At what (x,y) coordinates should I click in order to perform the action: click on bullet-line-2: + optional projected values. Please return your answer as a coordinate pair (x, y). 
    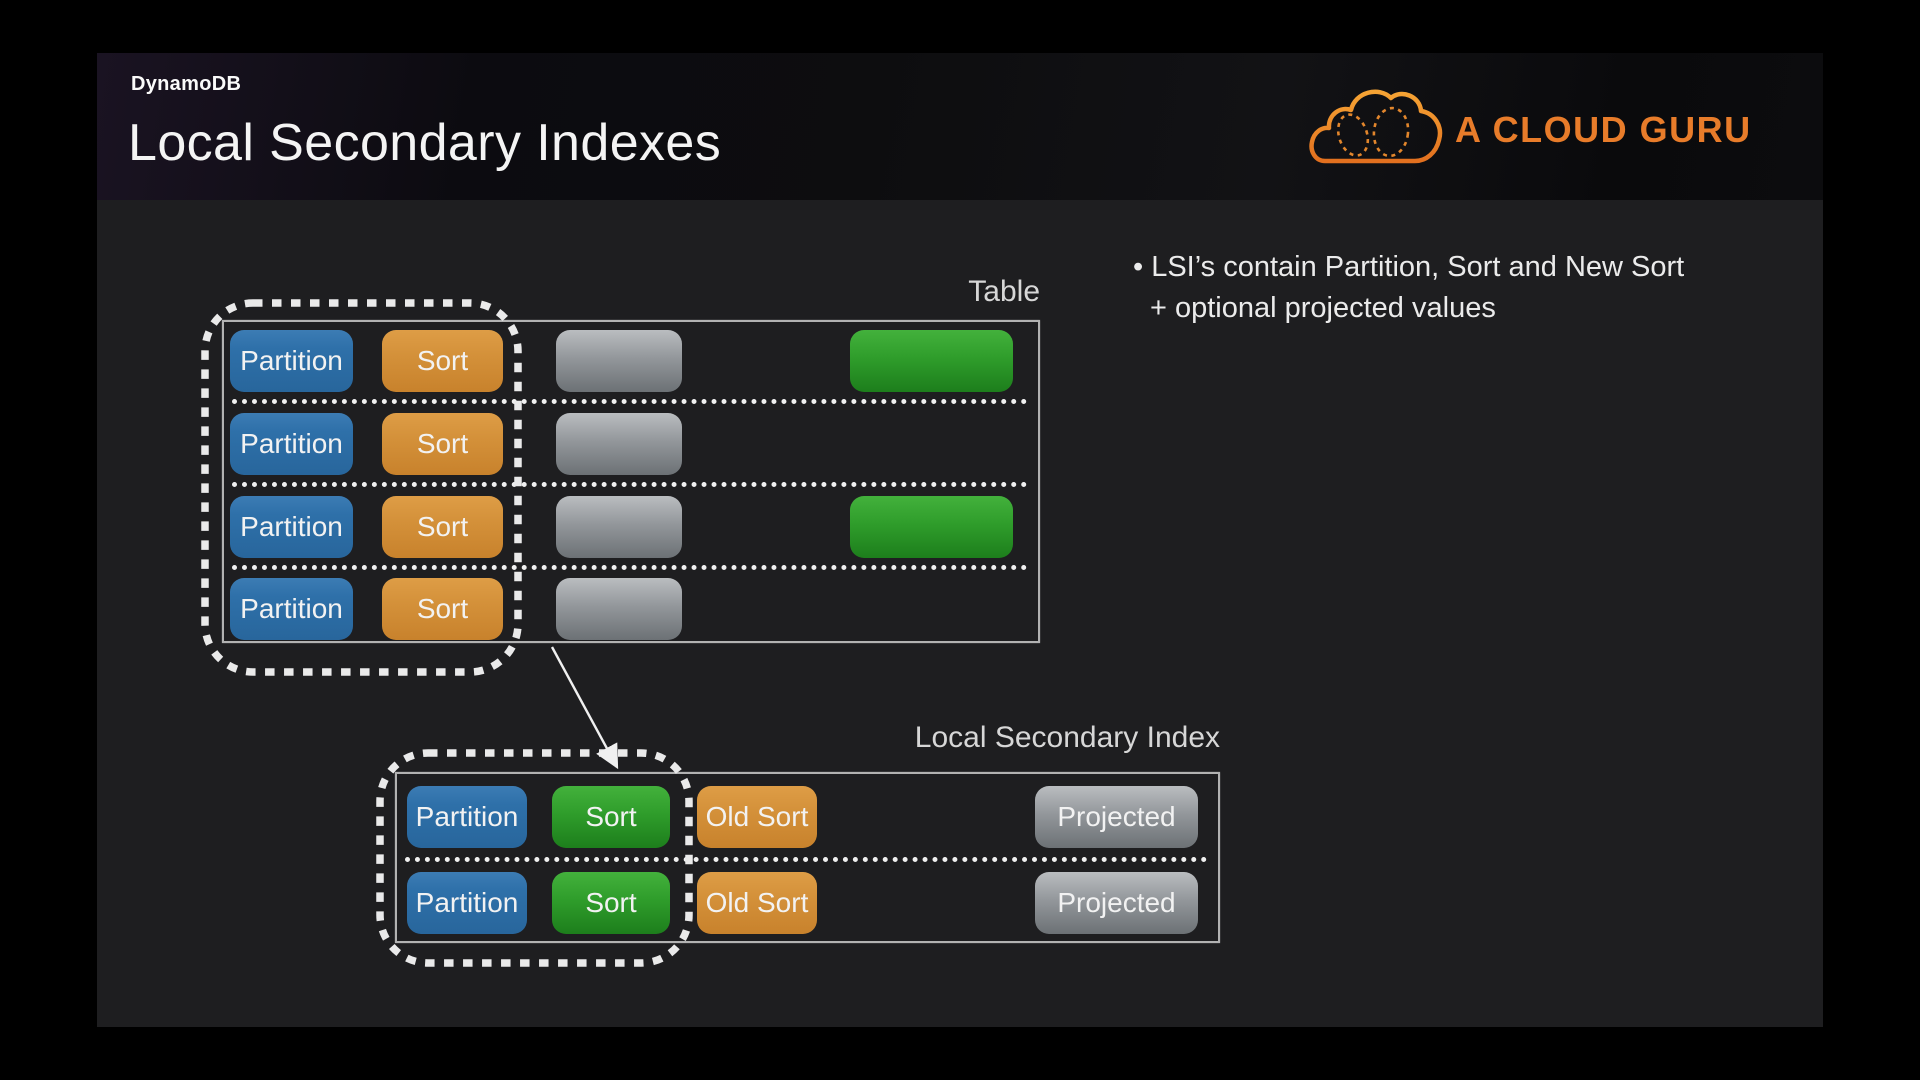
    Looking at the image, I should click on (1323, 308).